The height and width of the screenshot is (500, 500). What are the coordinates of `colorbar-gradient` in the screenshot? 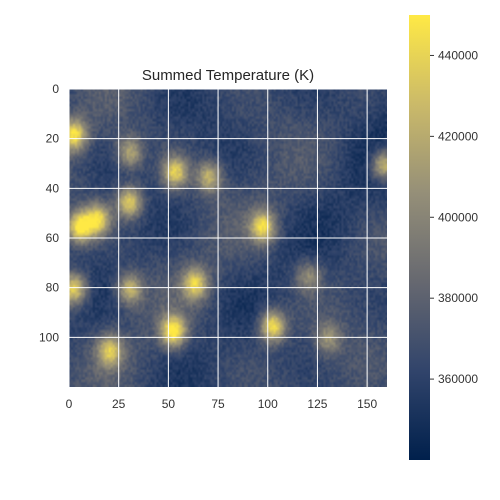 It's located at (419, 237).